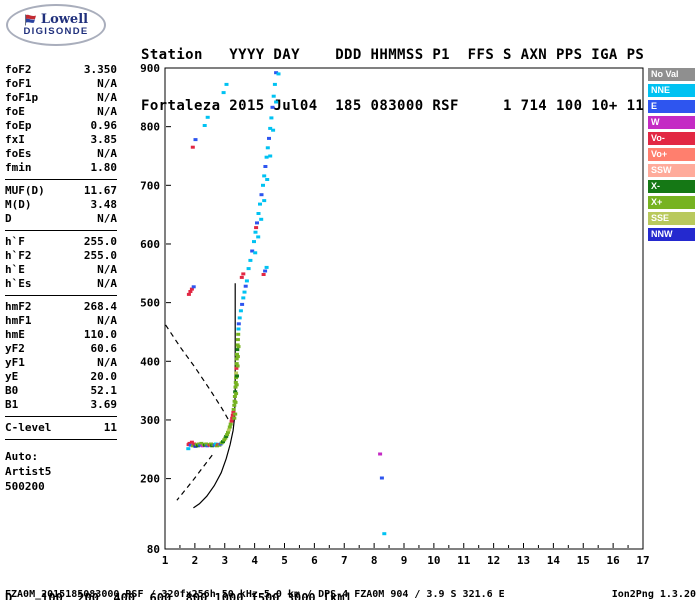 This screenshot has width=700, height=600. What do you see at coordinates (100, 255) in the screenshot?
I see `param-value: 255.0` at bounding box center [100, 255].